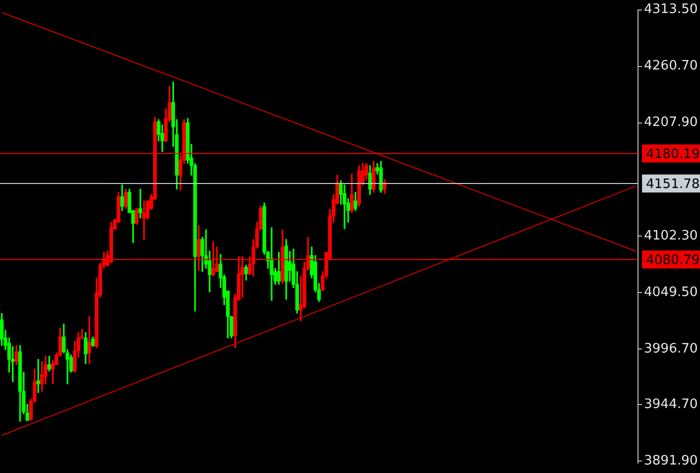 Image resolution: width=700 pixels, height=473 pixels. I want to click on y-tick-label: 4207.90, so click(671, 122).